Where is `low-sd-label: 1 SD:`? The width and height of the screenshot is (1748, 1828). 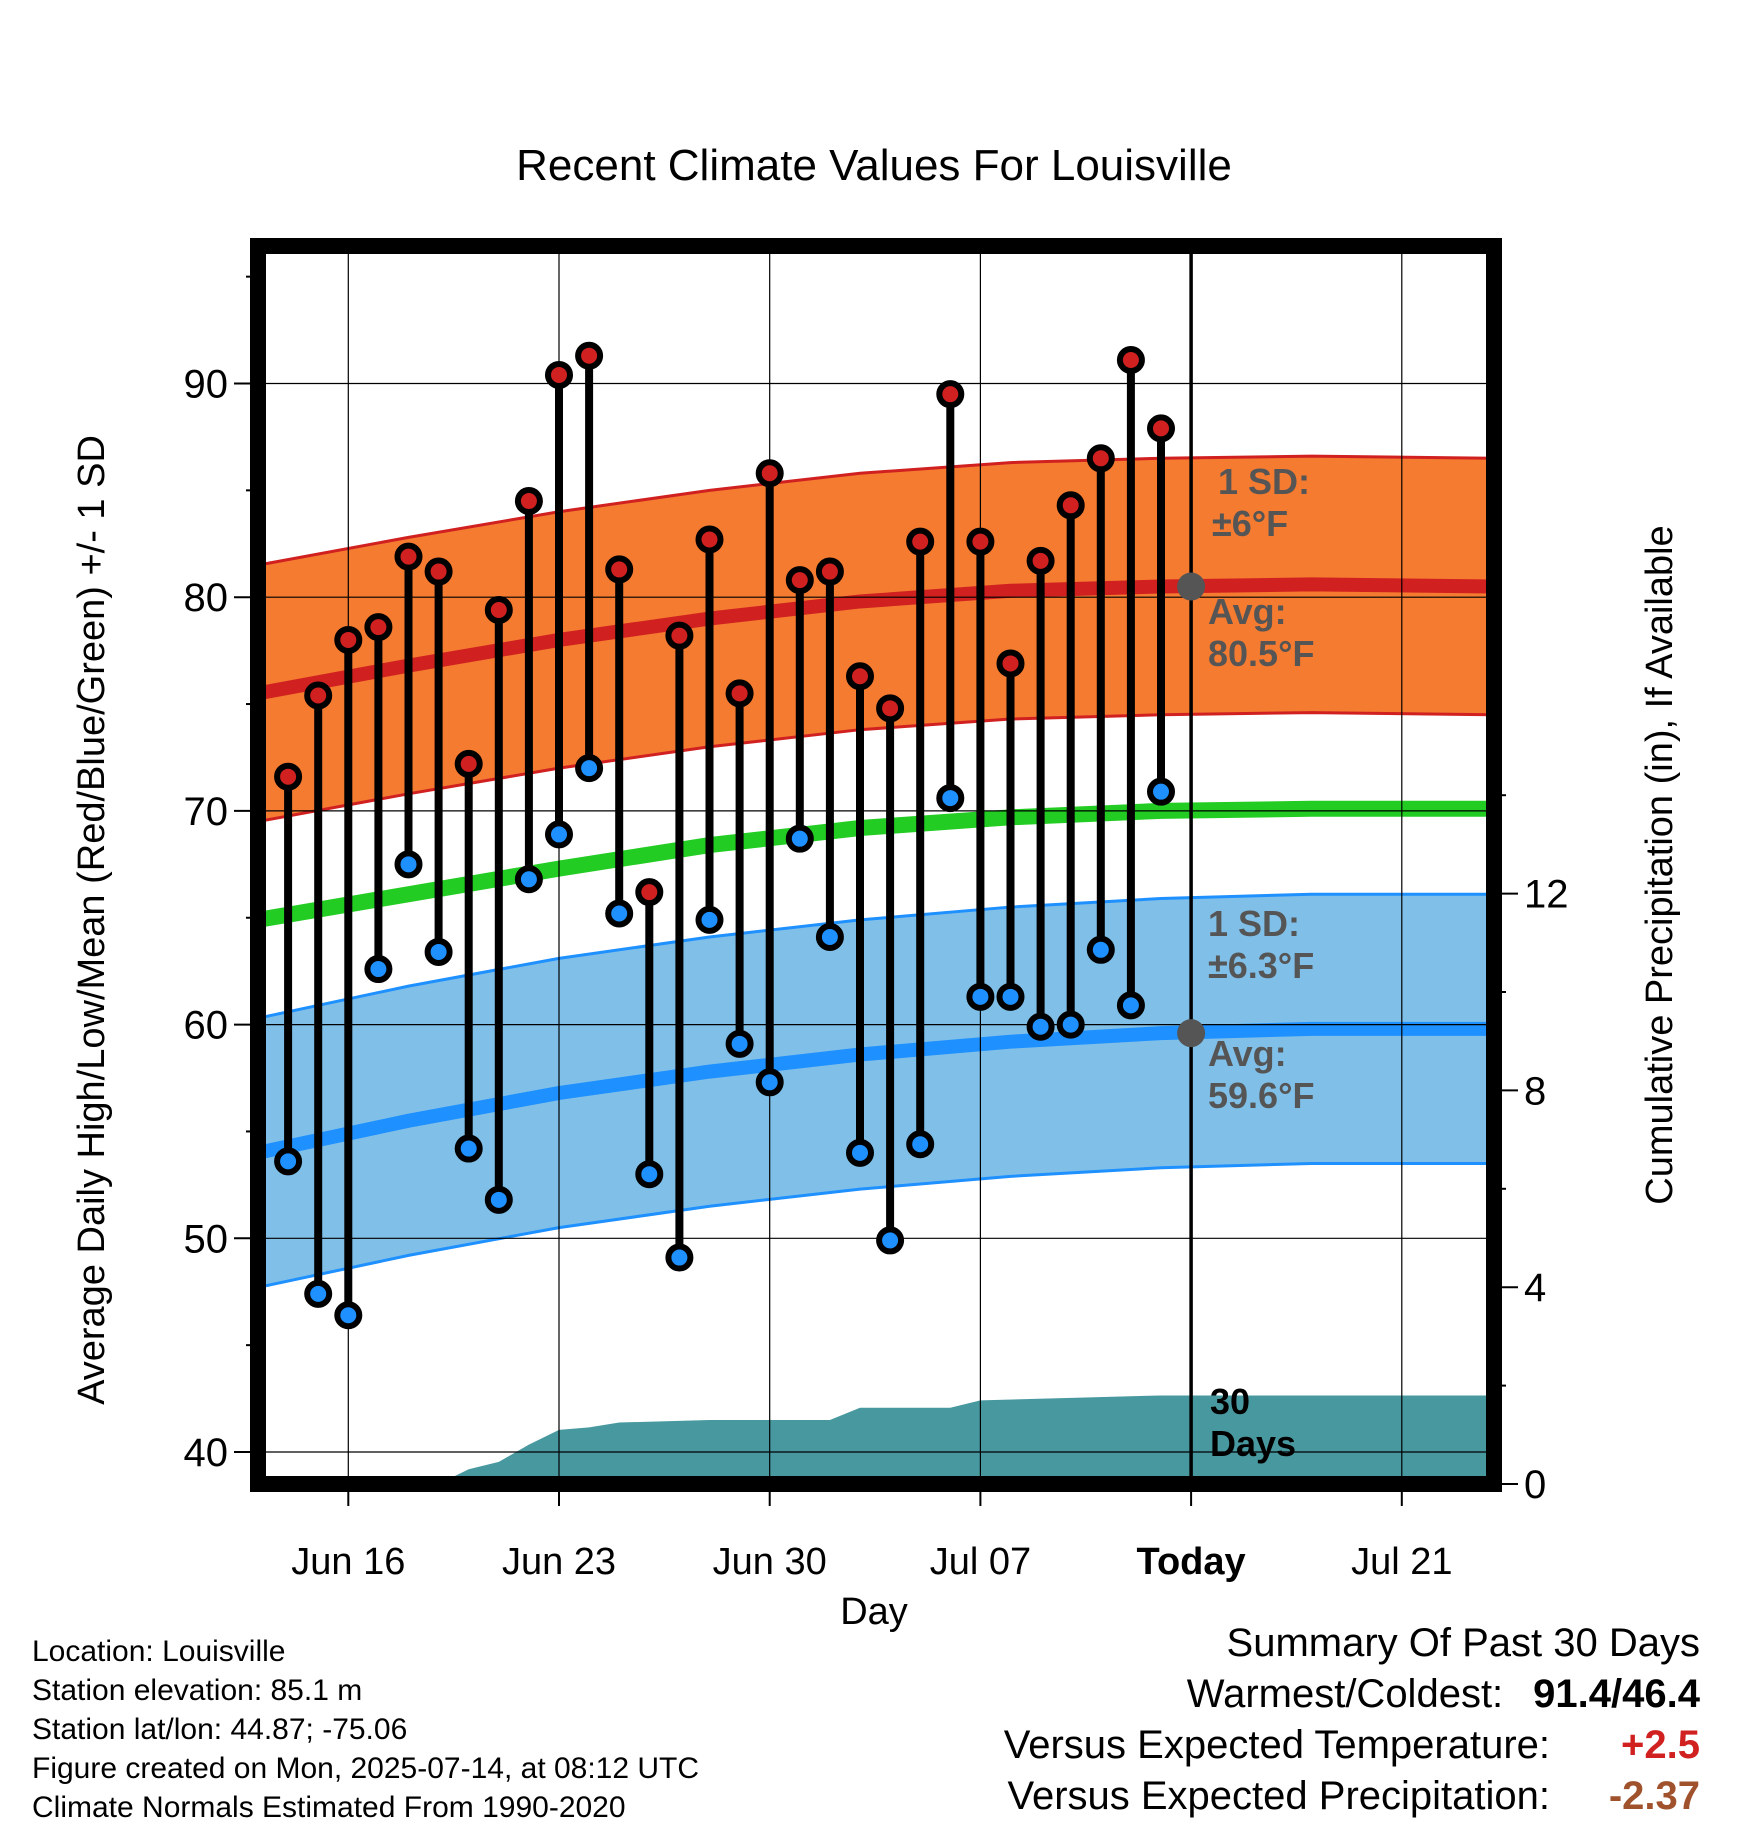 low-sd-label: 1 SD: is located at coordinates (1254, 923).